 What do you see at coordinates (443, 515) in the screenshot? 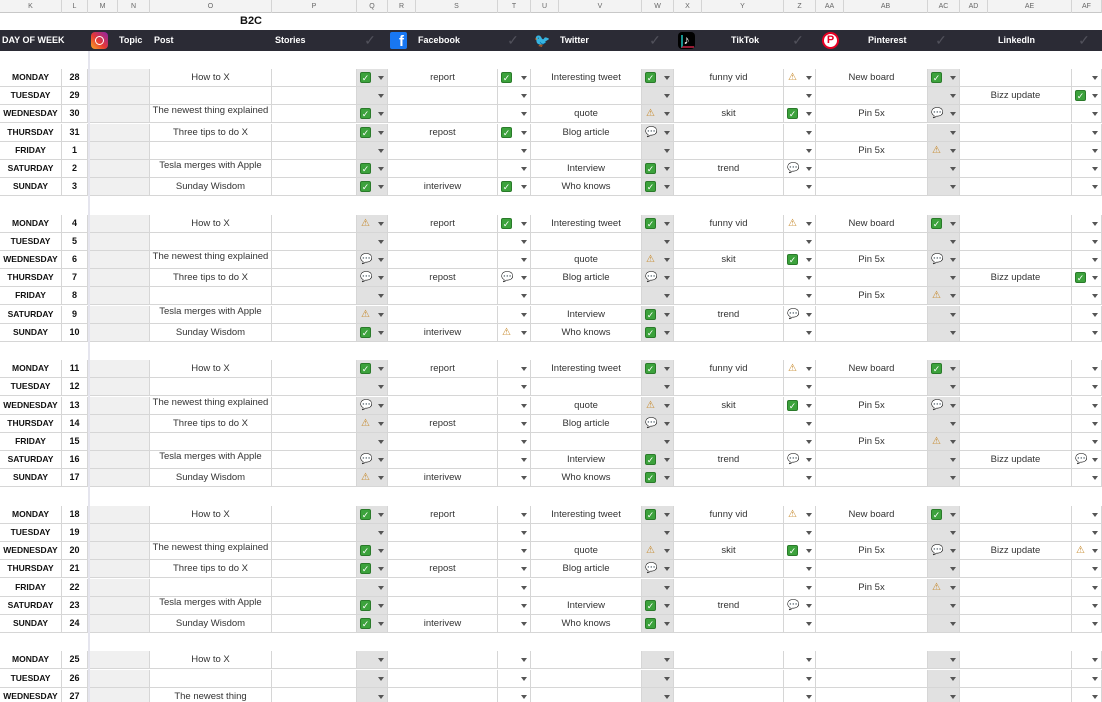
I see `facebook-cell: report` at bounding box center [443, 515].